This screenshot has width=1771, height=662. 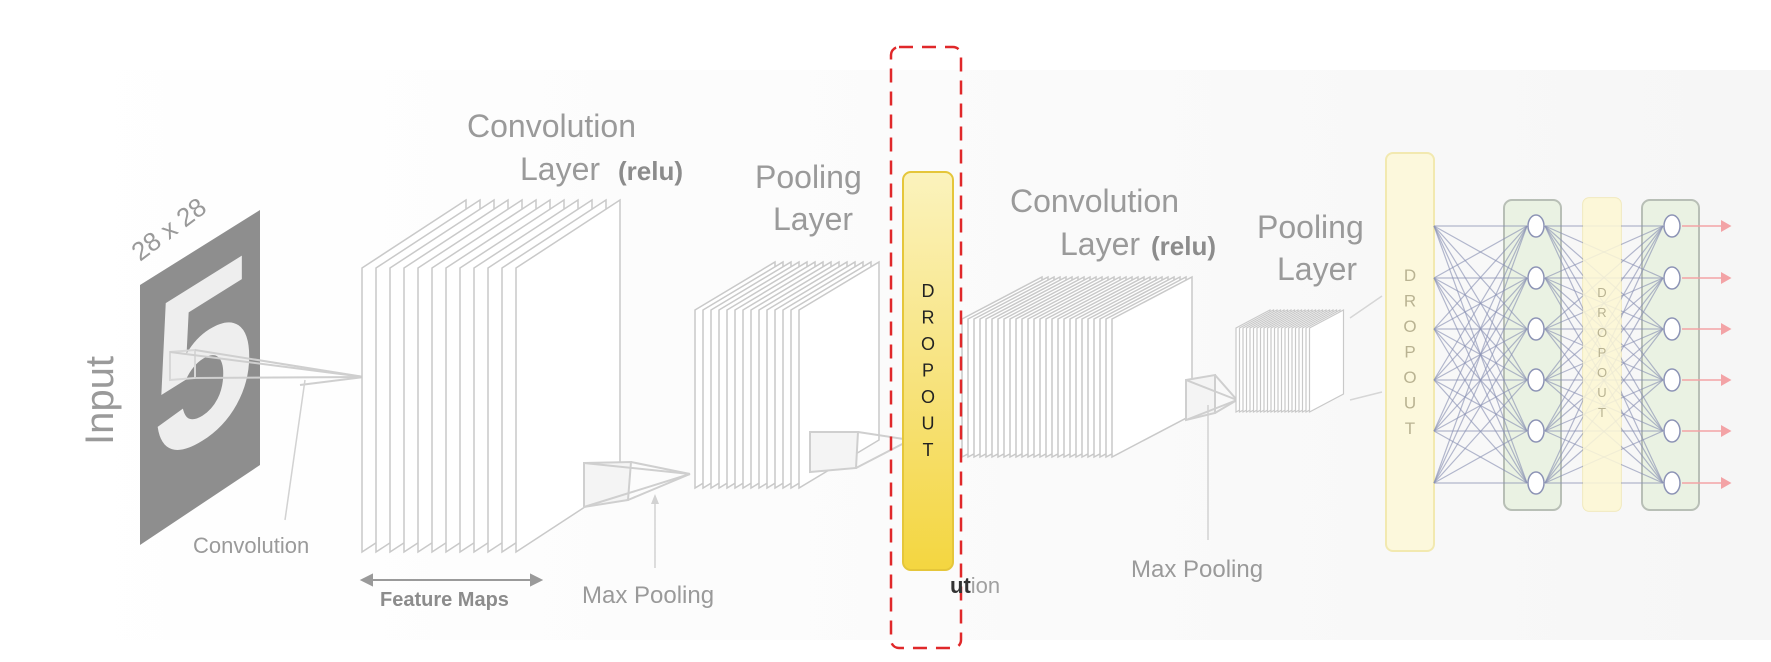 I want to click on pool2-feature-map, so click(x=1326, y=361).